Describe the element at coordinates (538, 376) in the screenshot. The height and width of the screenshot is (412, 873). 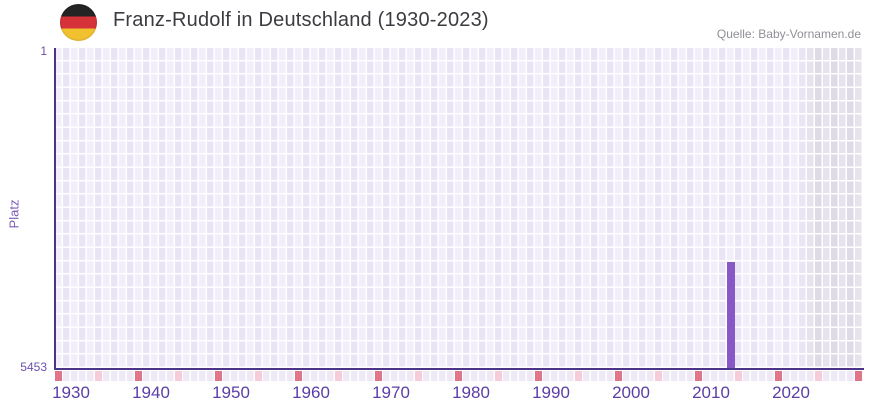
I see `major-tick-1990` at that location.